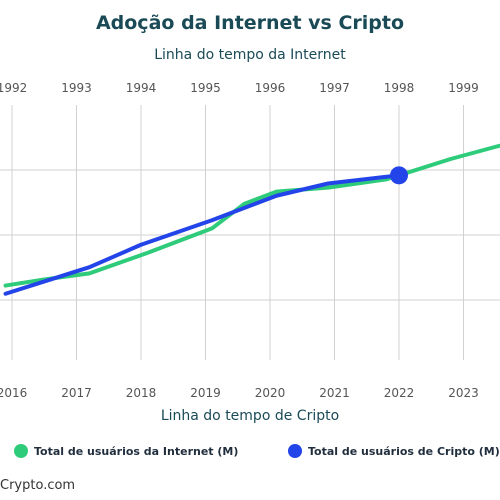 Image resolution: width=500 pixels, height=500 pixels. I want to click on bottom-tick-labels: 2016 2017 2018 2019 2020 2021 2022 2023, so click(239, 393).